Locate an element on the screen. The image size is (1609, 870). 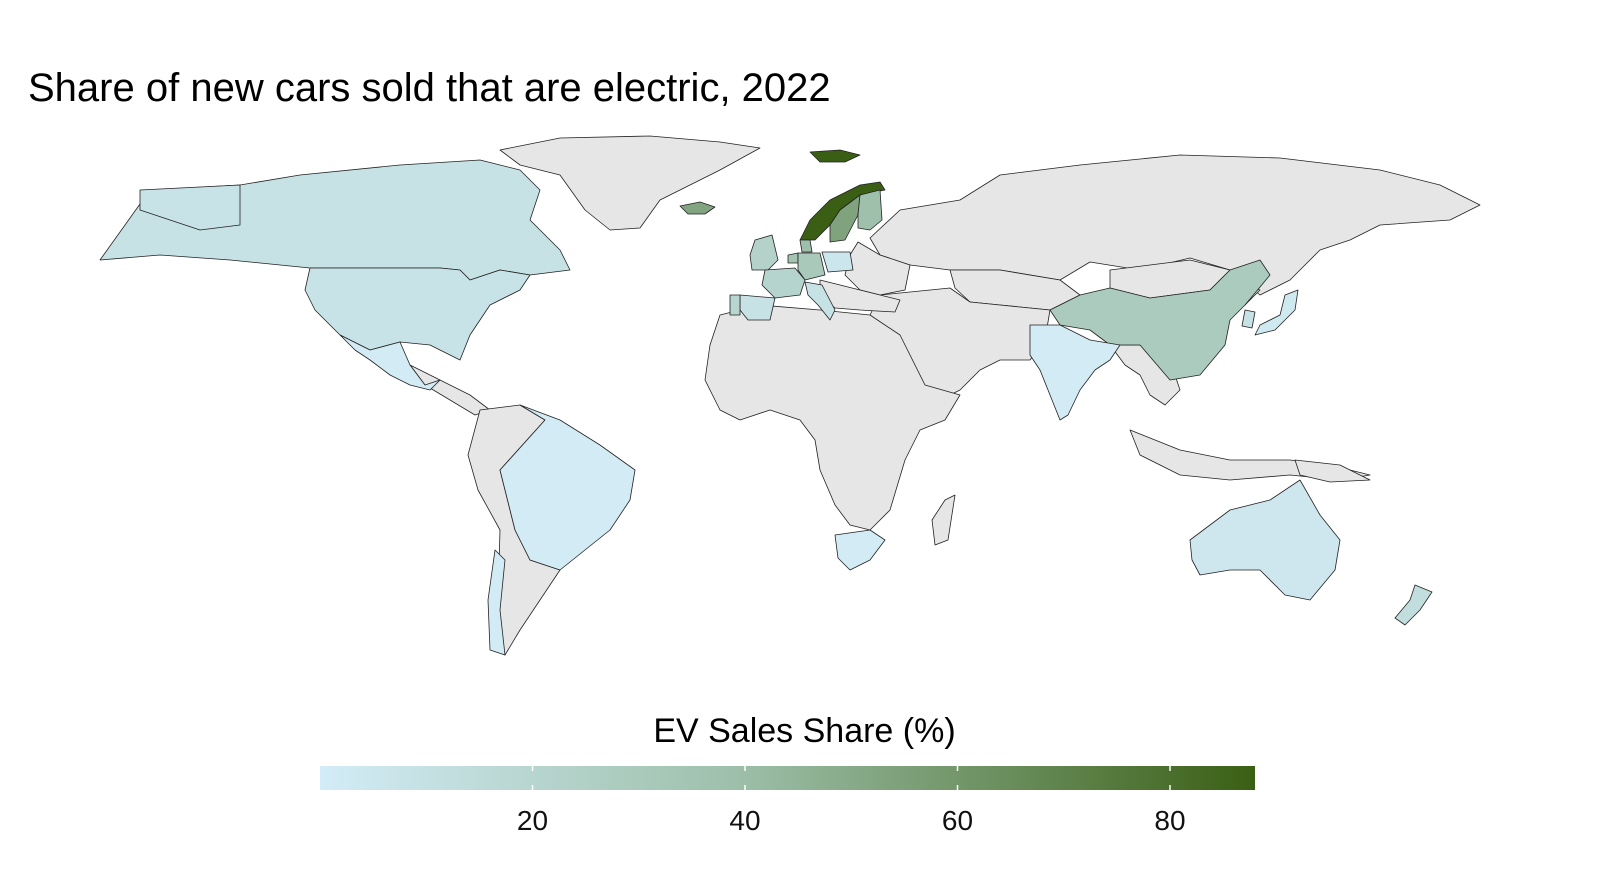
central-america is located at coordinates (450, 390).